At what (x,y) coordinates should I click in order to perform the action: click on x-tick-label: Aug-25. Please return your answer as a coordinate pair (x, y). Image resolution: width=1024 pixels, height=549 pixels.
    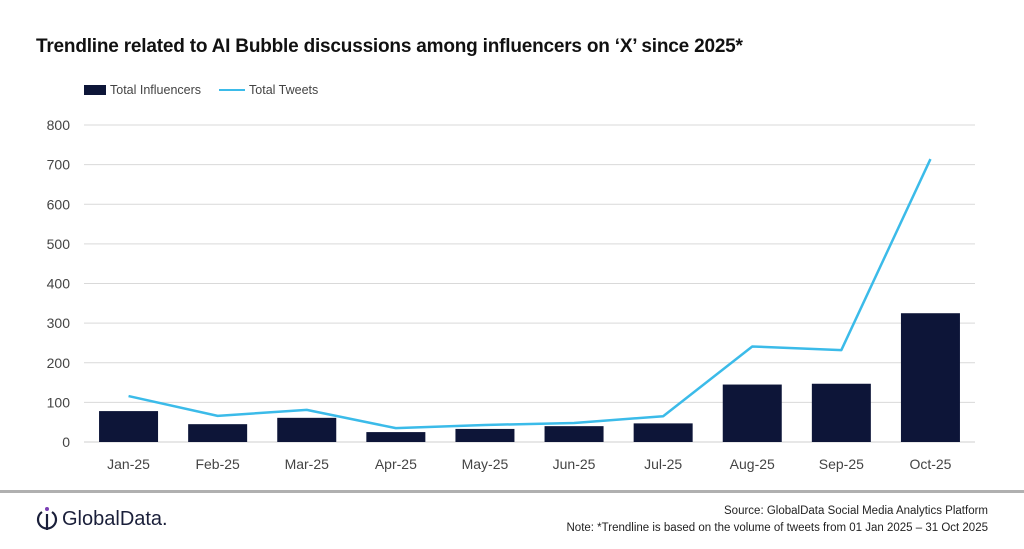
    Looking at the image, I should click on (752, 464).